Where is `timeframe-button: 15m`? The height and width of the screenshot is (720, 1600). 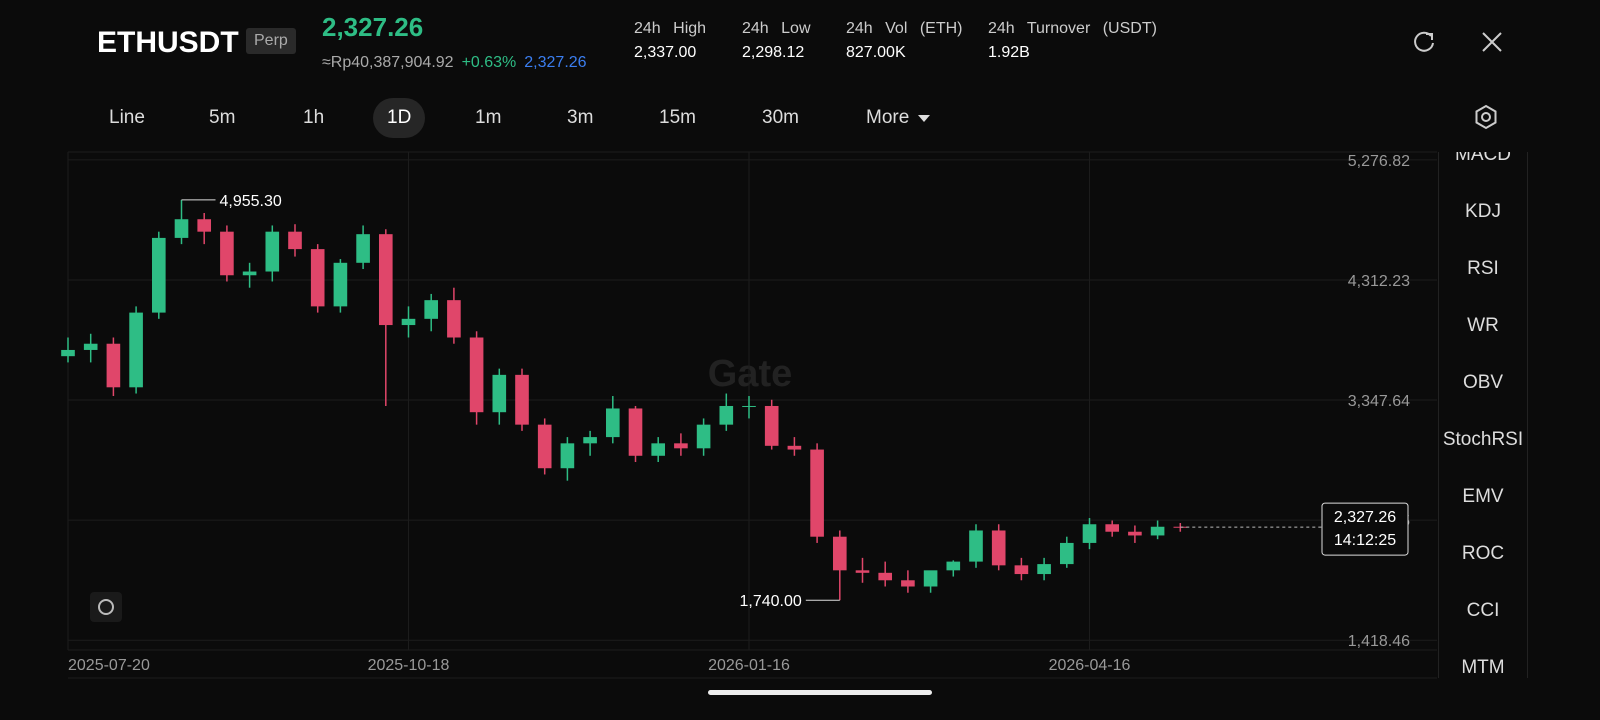
timeframe-button: 15m is located at coordinates (677, 117).